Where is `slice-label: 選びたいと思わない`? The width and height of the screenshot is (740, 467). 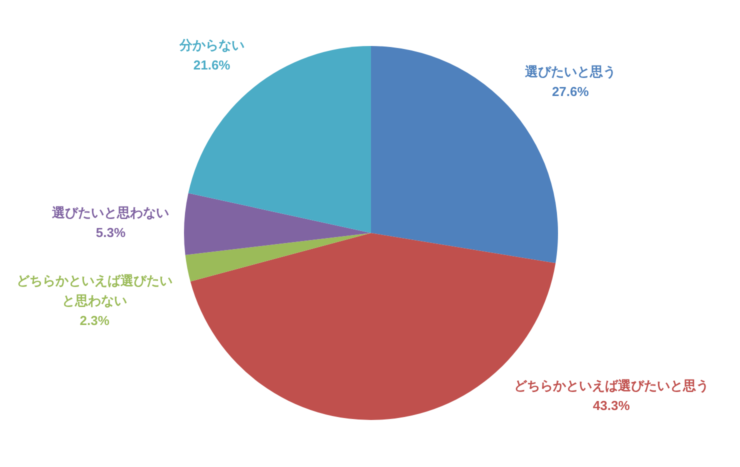 slice-label: 選びたいと思わない is located at coordinates (110, 212).